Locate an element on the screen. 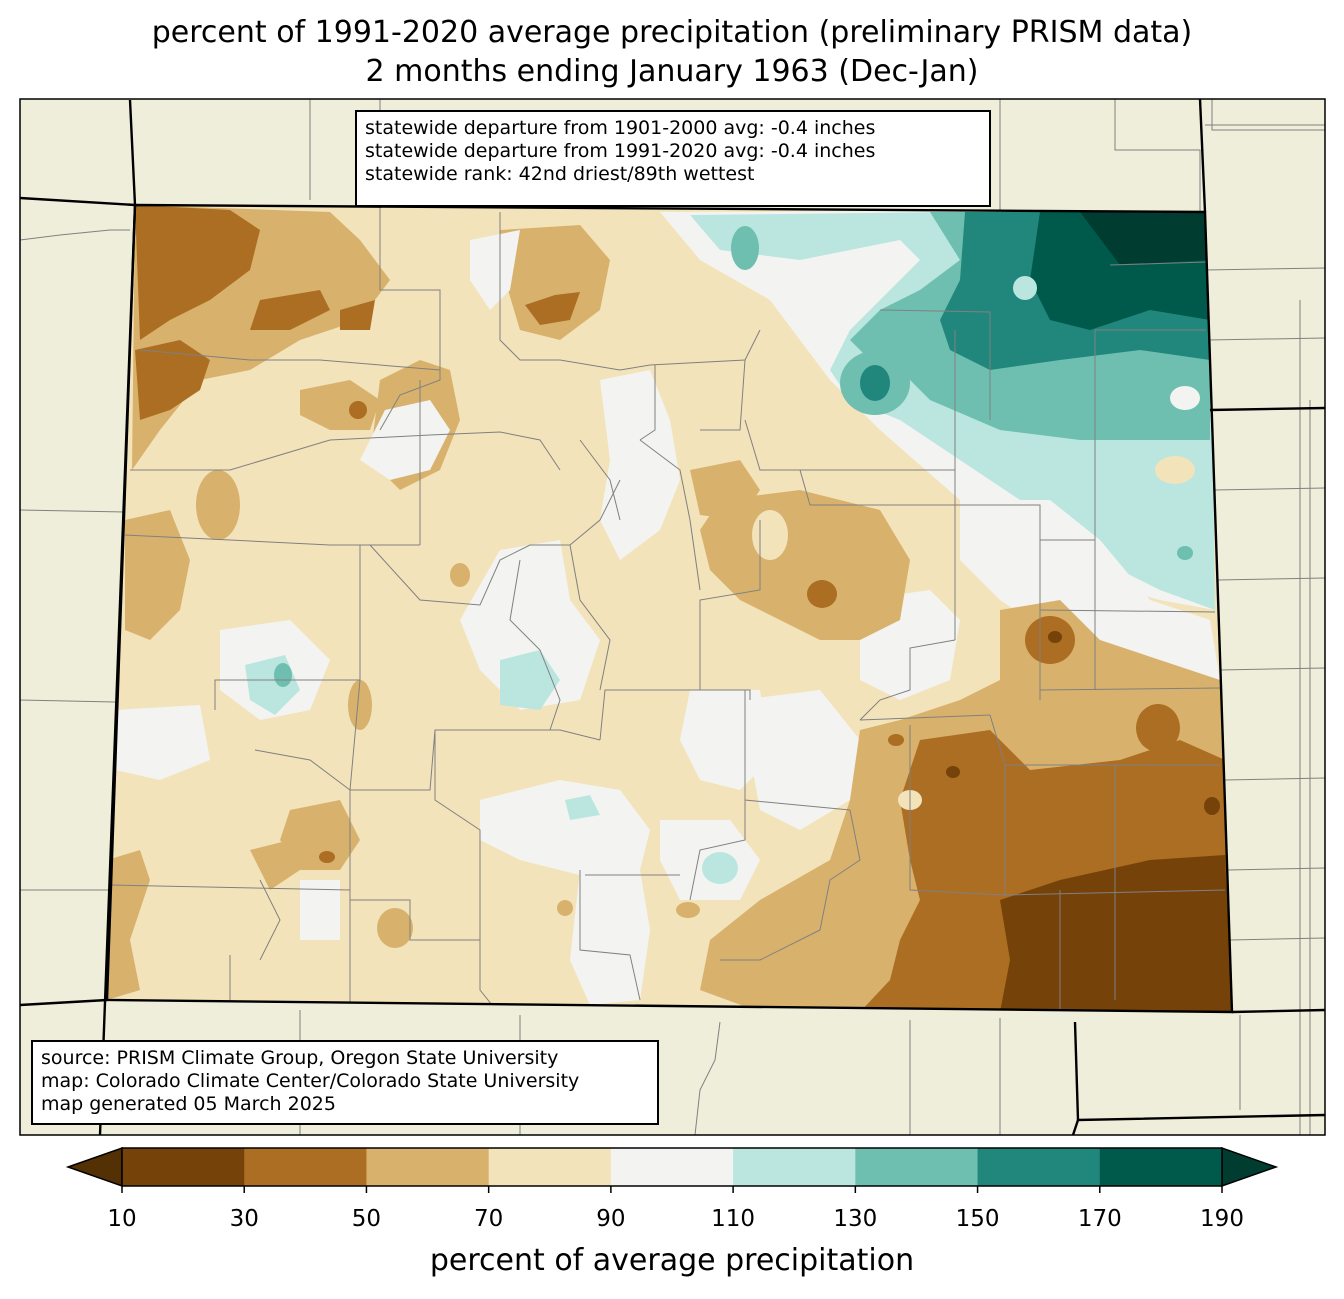 The width and height of the screenshot is (1344, 1299). colorbar-tick-label: 50 is located at coordinates (366, 1219).